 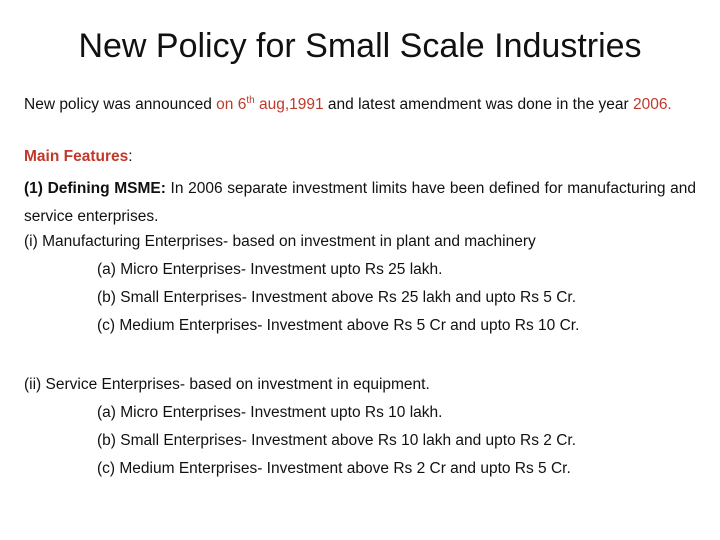 I want to click on slide-title: New Policy for Small Scale Industries, so click(x=360, y=46).